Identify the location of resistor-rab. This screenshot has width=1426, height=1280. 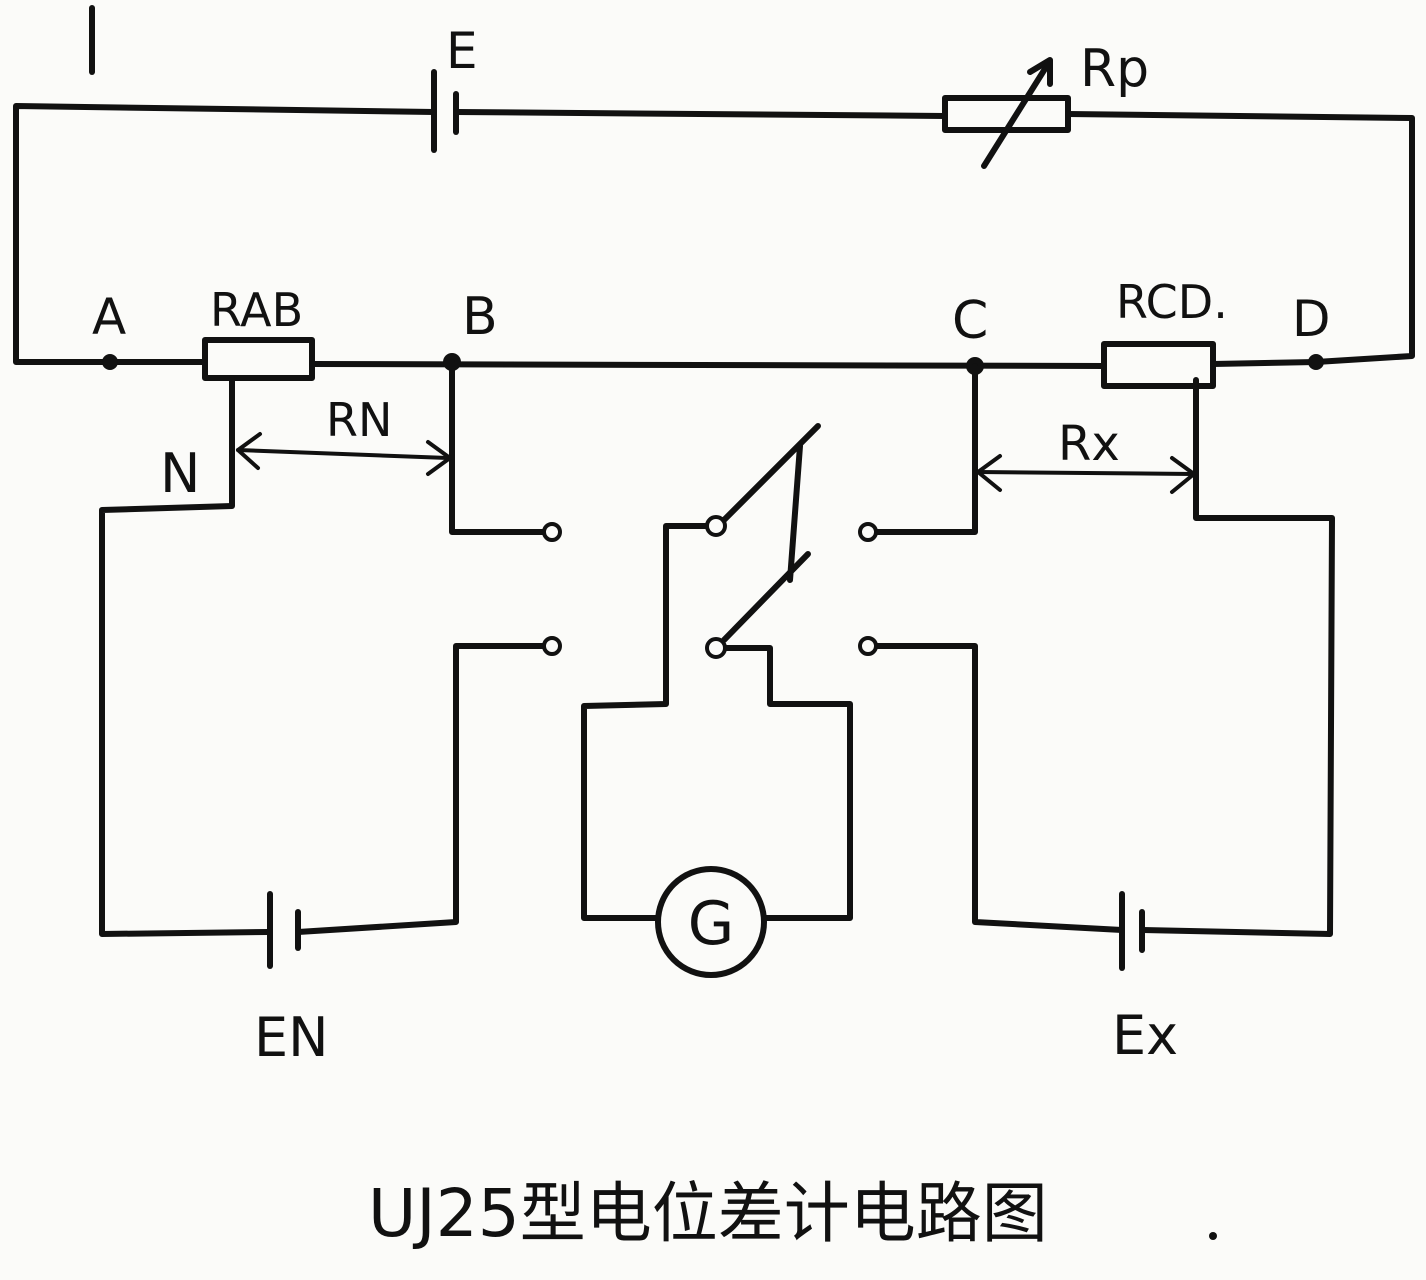
(258, 359).